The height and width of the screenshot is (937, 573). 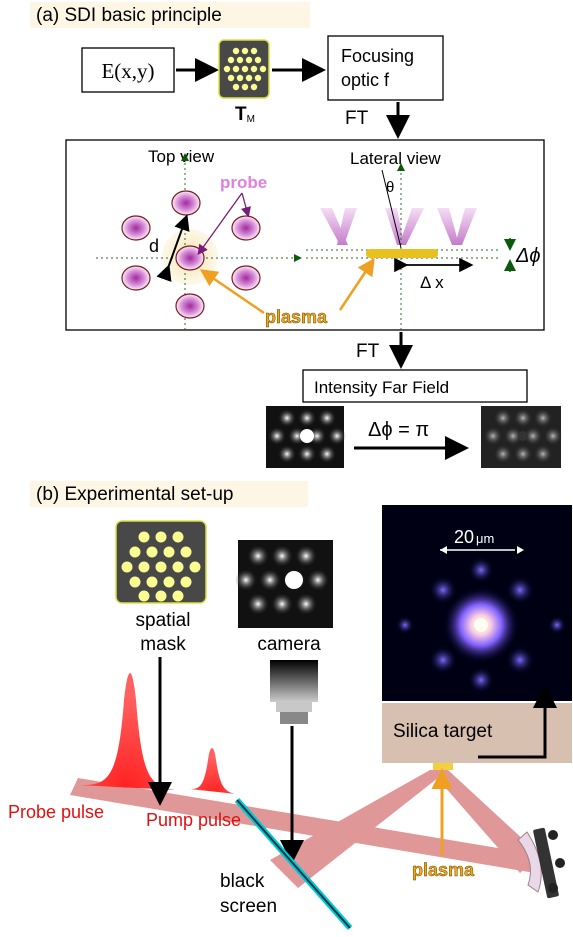 I want to click on field-box, so click(x=128, y=70).